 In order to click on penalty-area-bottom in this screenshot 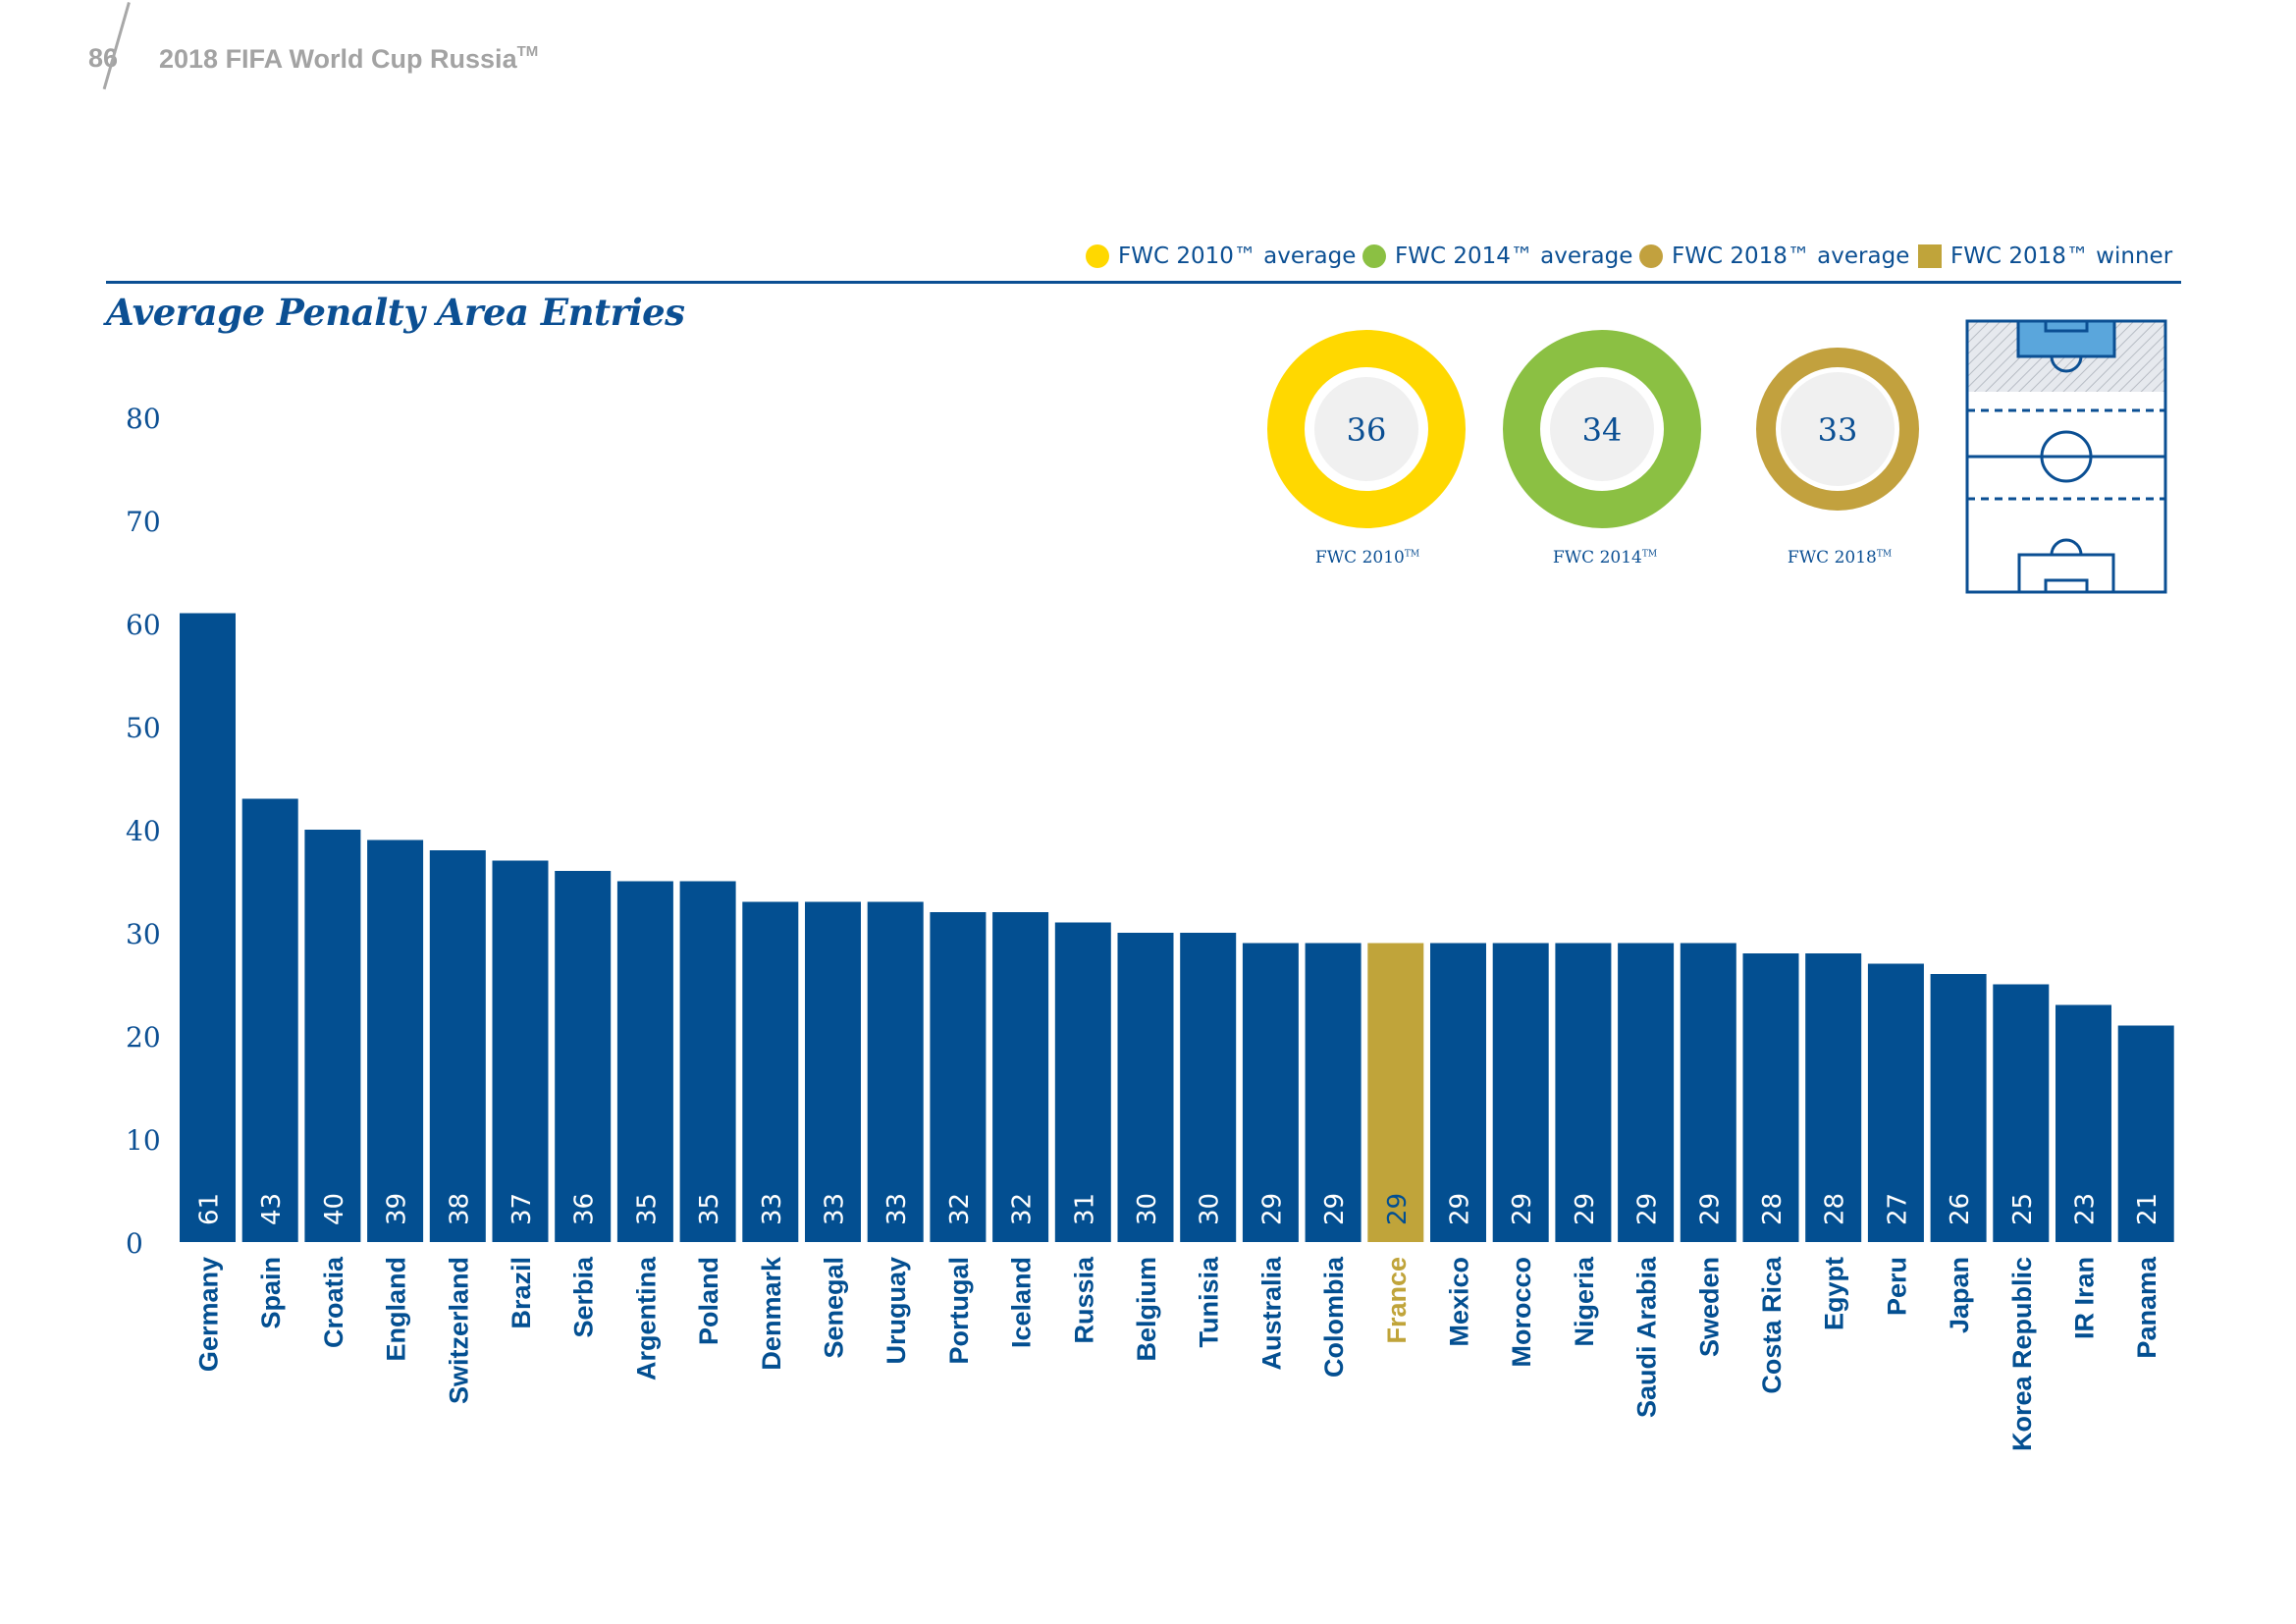, I will do `click(2066, 573)`.